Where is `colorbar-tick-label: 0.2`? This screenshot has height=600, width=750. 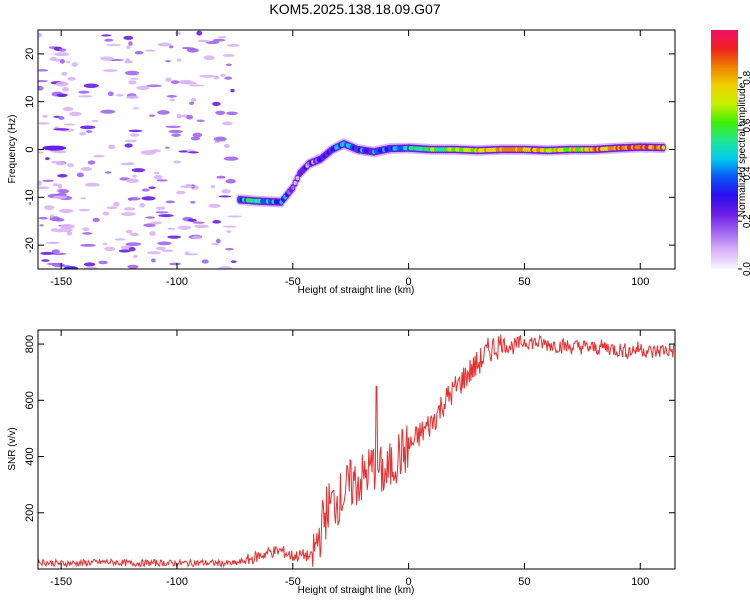
colorbar-tick-label: 0.2 is located at coordinates (746, 221).